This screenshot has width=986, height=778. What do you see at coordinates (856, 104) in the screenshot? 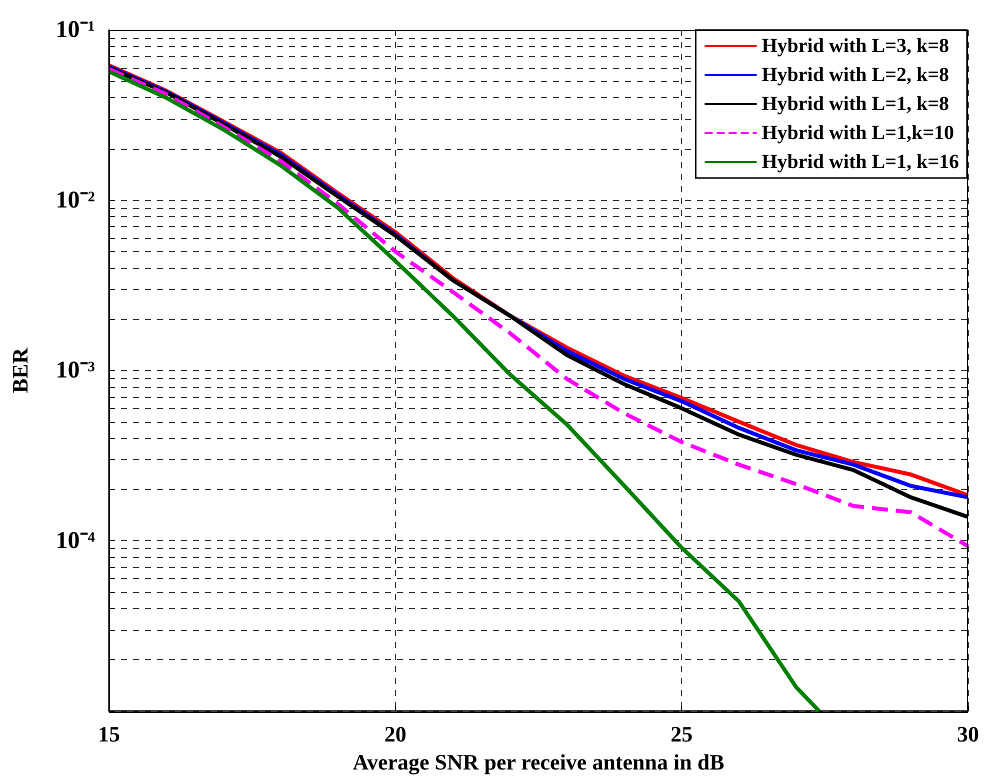
I see `legend-label: Hybrid with L=1, k=8` at bounding box center [856, 104].